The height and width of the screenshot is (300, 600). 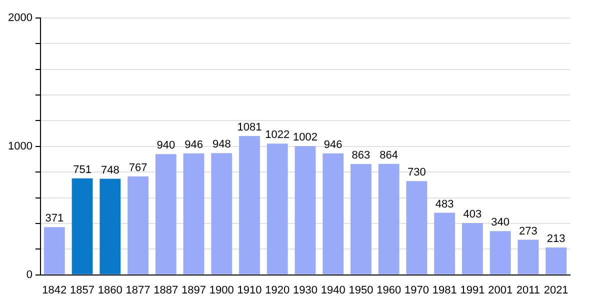 What do you see at coordinates (138, 168) in the screenshot?
I see `data-label: 767` at bounding box center [138, 168].